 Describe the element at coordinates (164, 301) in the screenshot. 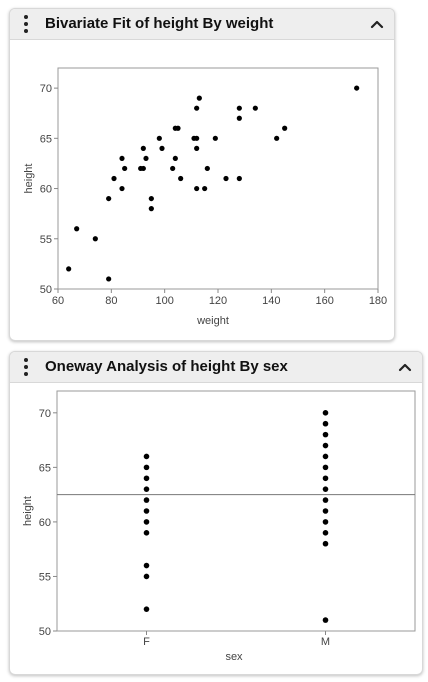

I see `x-tick-label: 100` at that location.